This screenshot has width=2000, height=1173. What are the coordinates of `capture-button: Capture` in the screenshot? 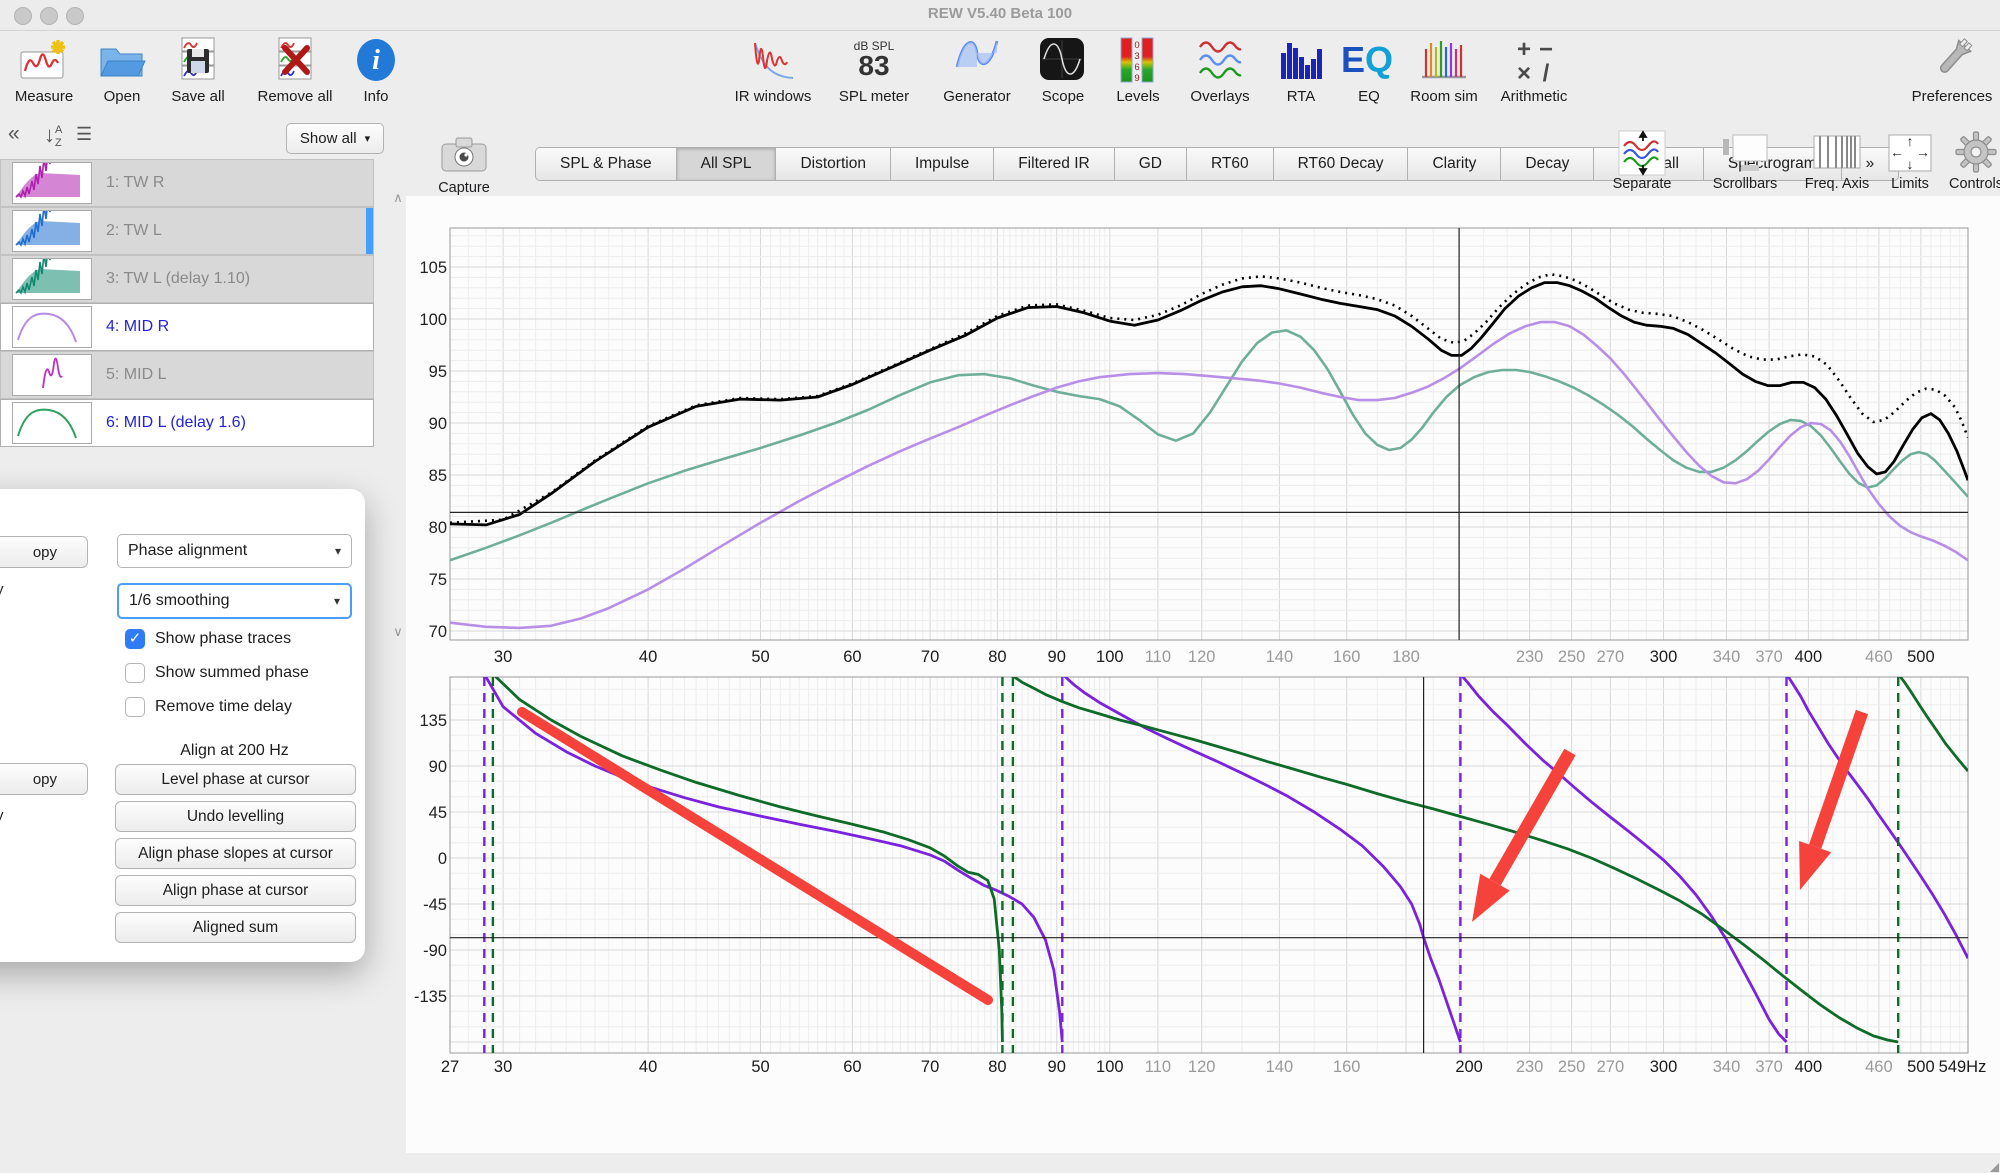 It's located at (464, 165).